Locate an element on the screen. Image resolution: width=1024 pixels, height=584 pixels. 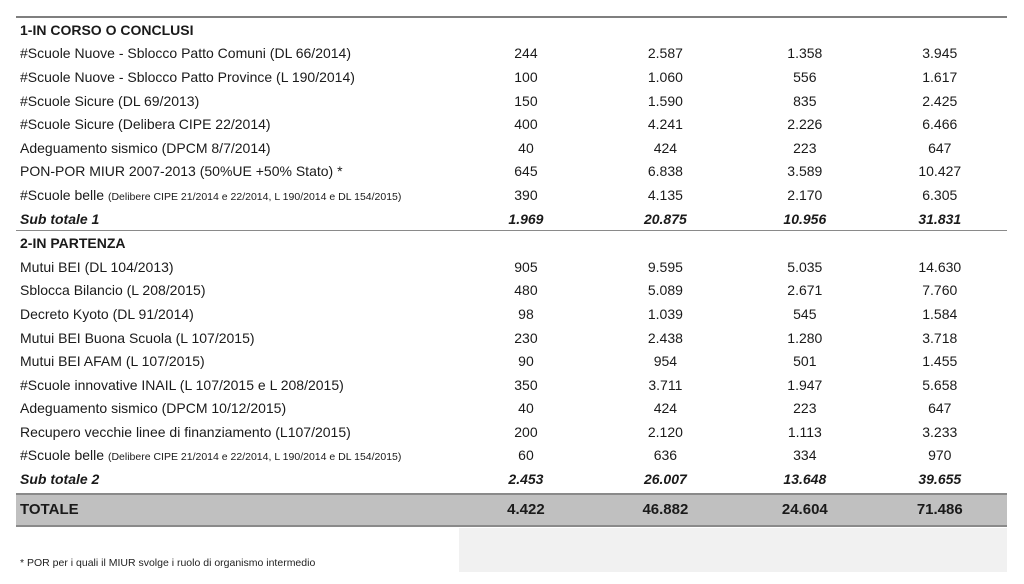
row-value: 2.587 is located at coordinates (665, 53).